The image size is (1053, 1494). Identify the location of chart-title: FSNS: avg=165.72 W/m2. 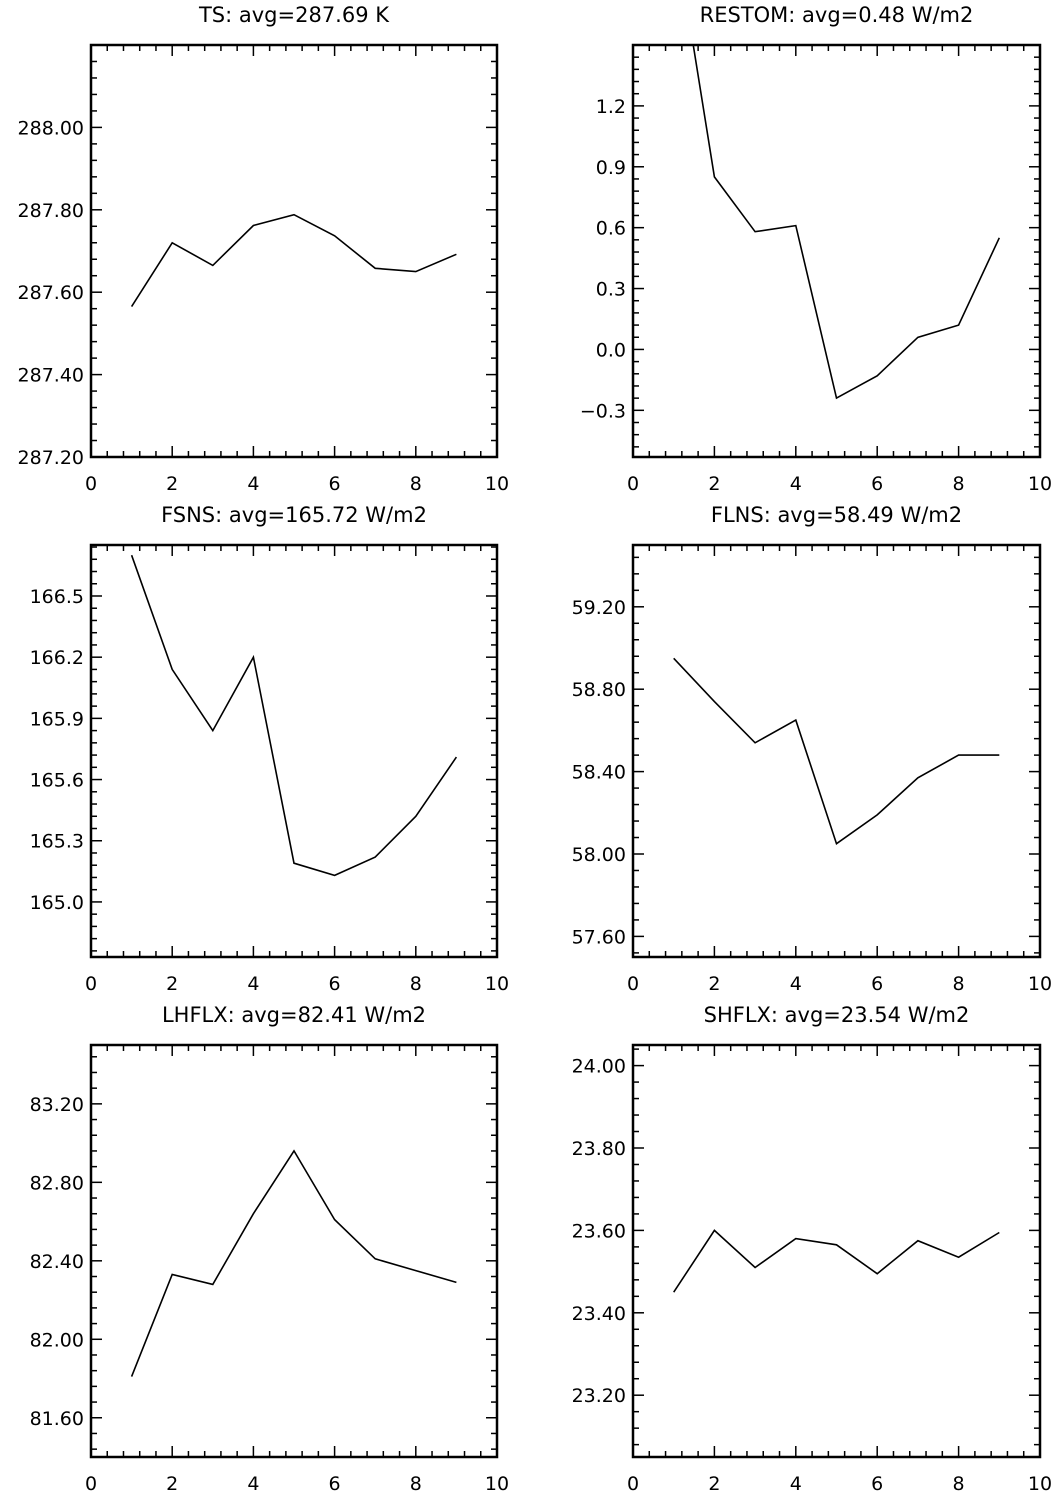
(294, 515).